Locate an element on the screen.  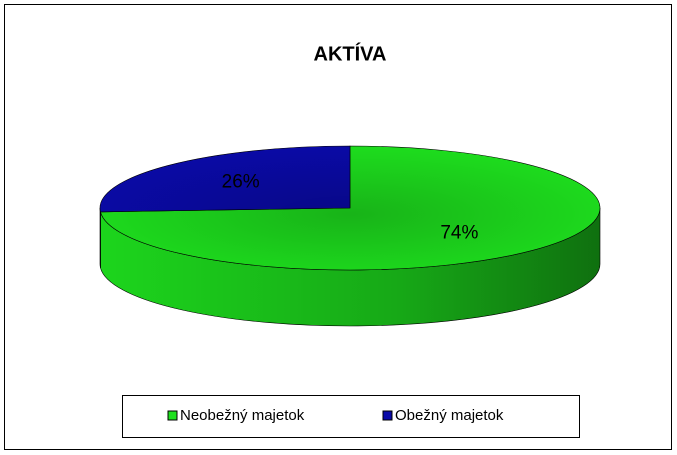
data-label: 74% is located at coordinates (459, 232).